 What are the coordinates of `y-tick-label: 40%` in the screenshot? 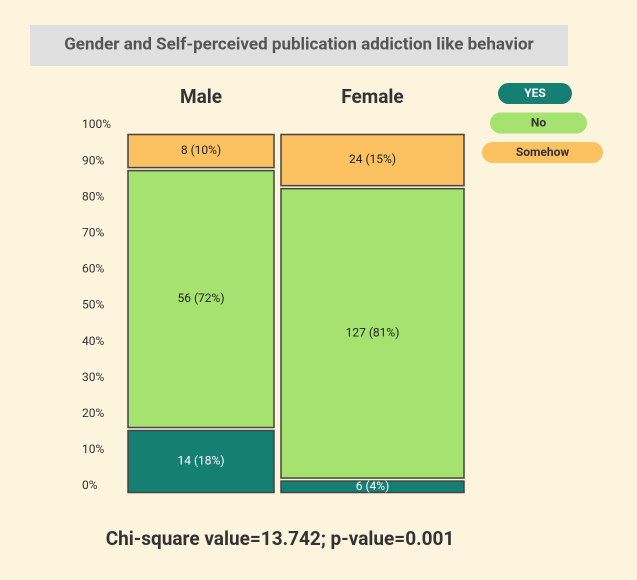 It's located at (93, 341).